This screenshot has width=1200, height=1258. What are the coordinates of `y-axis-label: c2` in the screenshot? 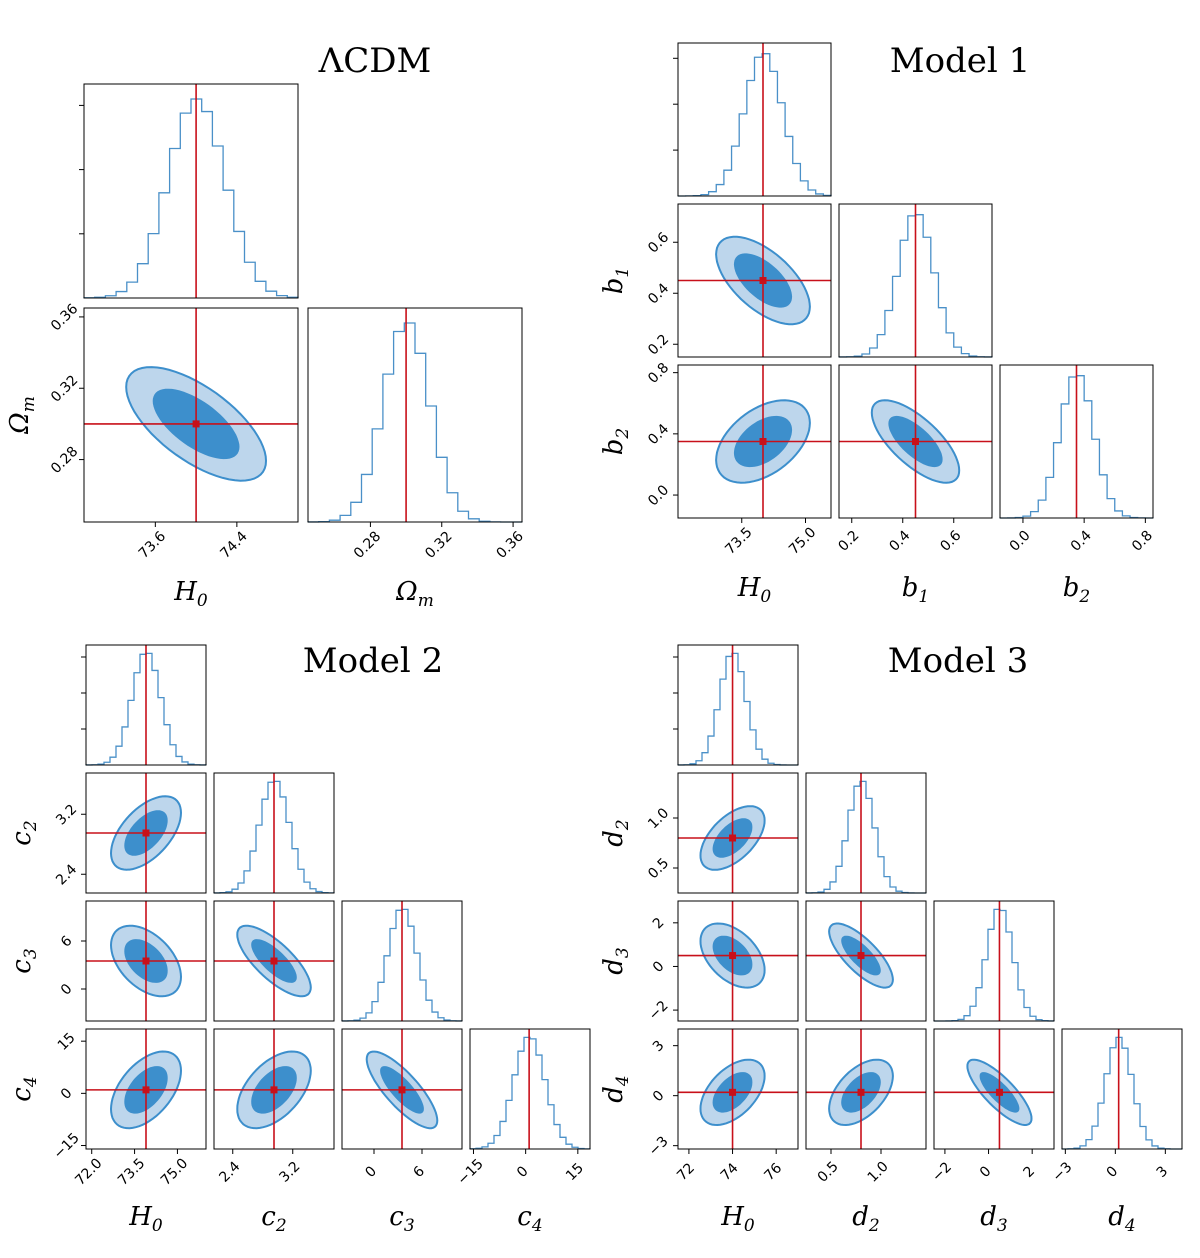 It's located at (24, 832).